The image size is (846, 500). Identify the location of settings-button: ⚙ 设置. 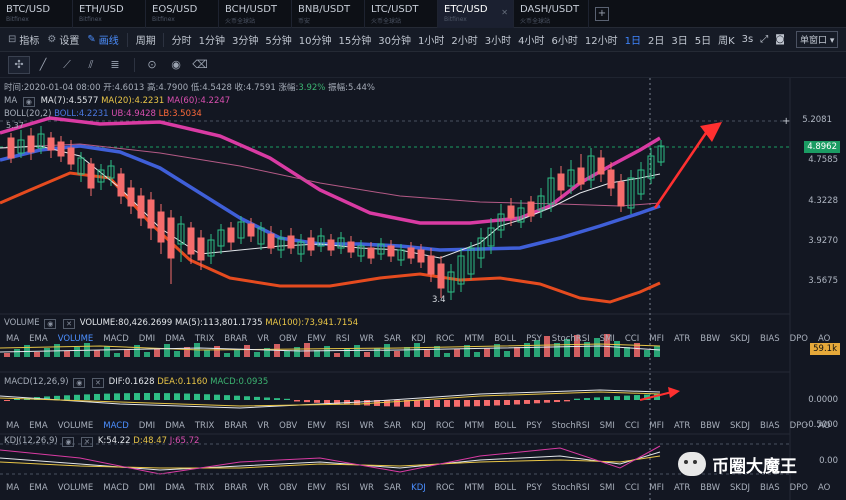
(63, 39).